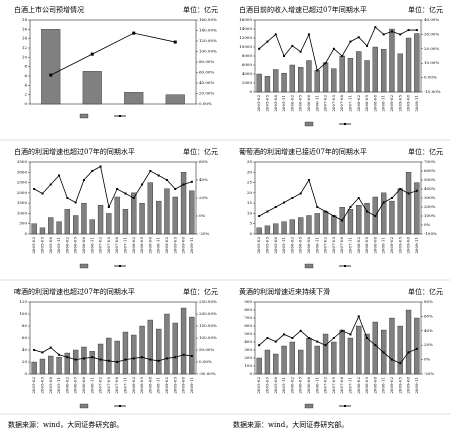  Describe the element at coordinates (50, 245) in the screenshot. I see `x-tick-label: 2005-08` at that location.